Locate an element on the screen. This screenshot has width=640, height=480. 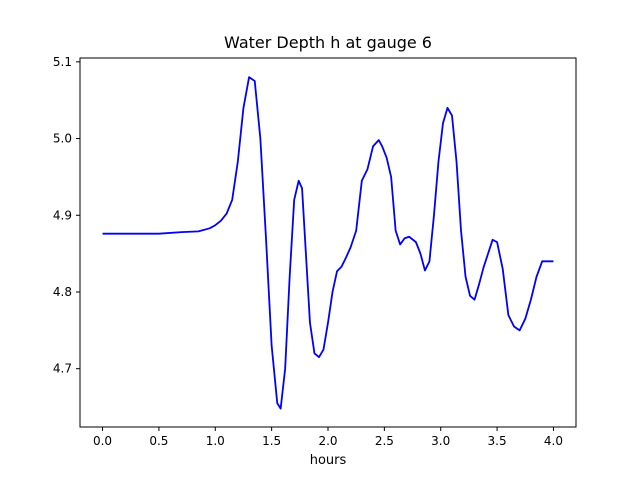
x-tick-label: 3.5 is located at coordinates (497, 441).